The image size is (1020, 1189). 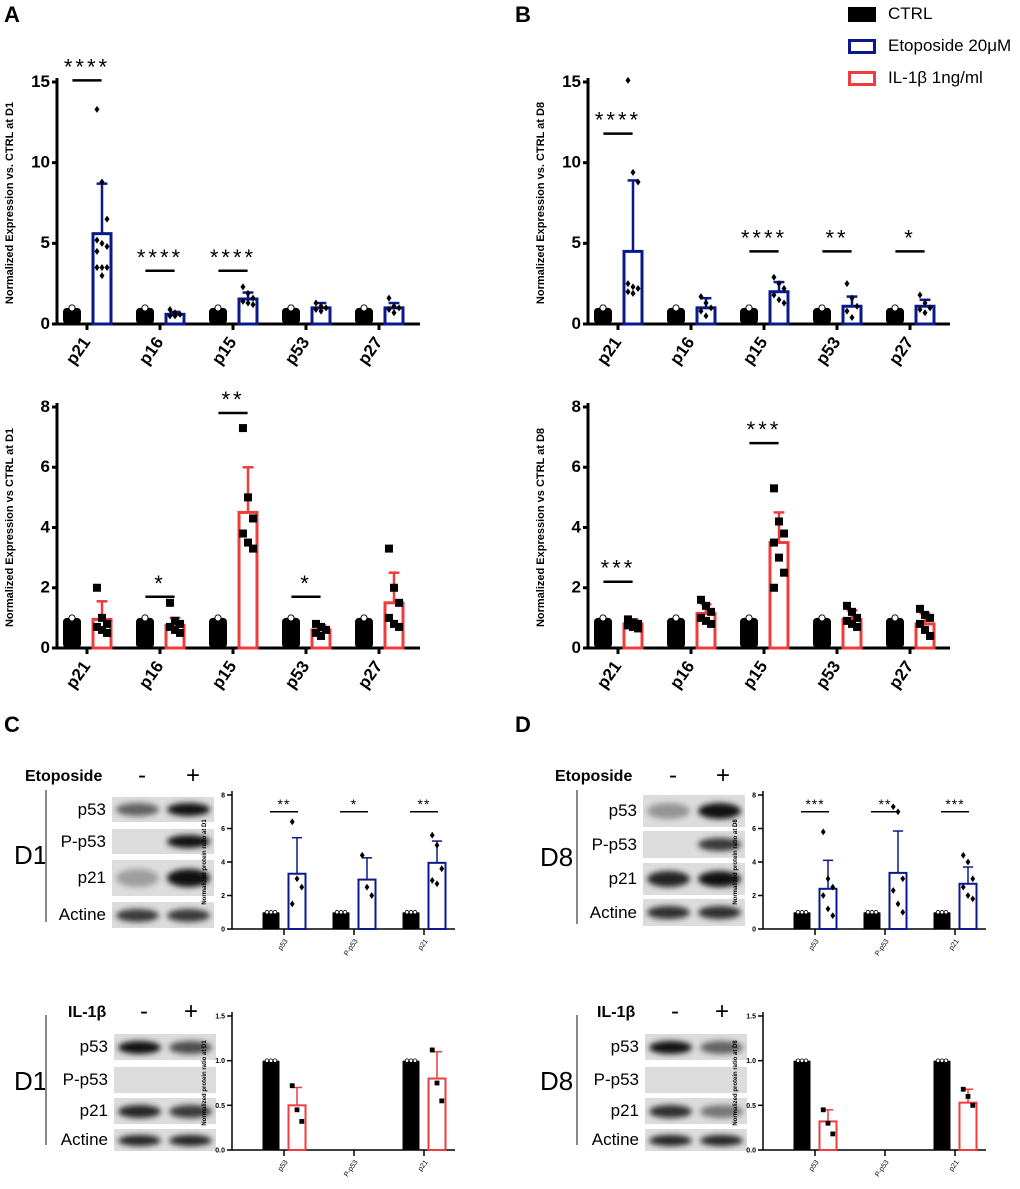 I want to click on y-tick-label: 0, so click(x=576, y=323).